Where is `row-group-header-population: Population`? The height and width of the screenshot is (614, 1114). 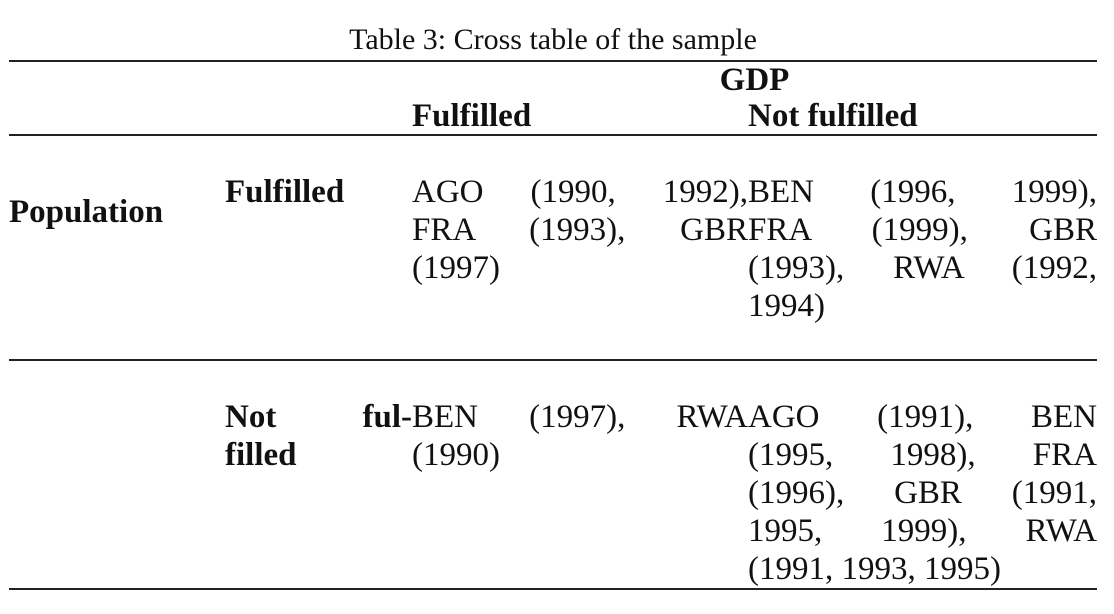 row-group-header-population: Population is located at coordinates (117, 248).